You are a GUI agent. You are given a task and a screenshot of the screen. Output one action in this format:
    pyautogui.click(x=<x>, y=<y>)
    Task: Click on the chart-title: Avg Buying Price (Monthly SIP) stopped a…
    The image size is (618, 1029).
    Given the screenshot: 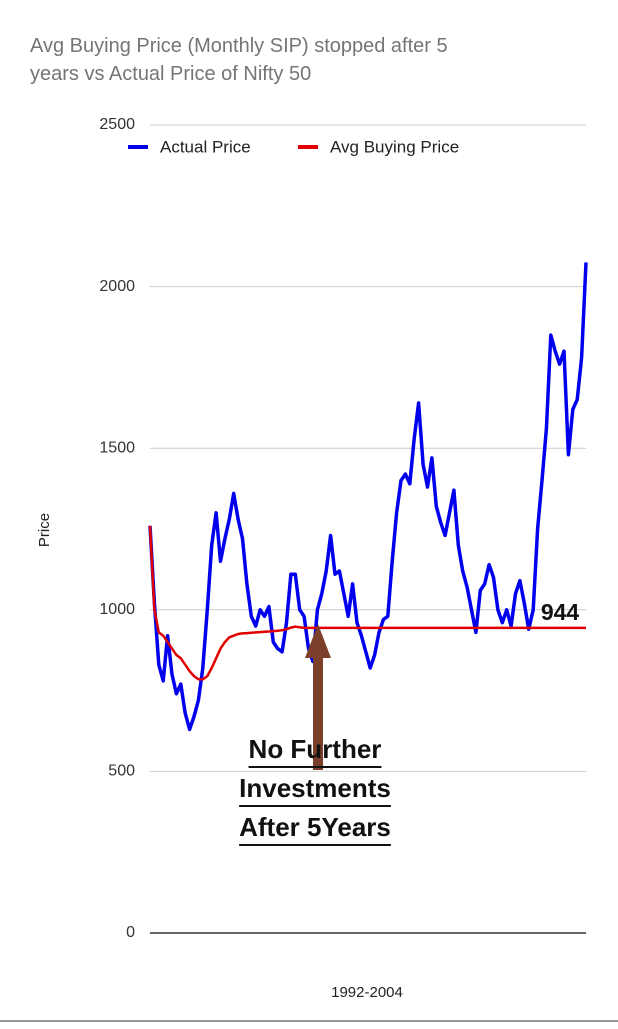 What is the action you would take?
    pyautogui.click(x=239, y=60)
    